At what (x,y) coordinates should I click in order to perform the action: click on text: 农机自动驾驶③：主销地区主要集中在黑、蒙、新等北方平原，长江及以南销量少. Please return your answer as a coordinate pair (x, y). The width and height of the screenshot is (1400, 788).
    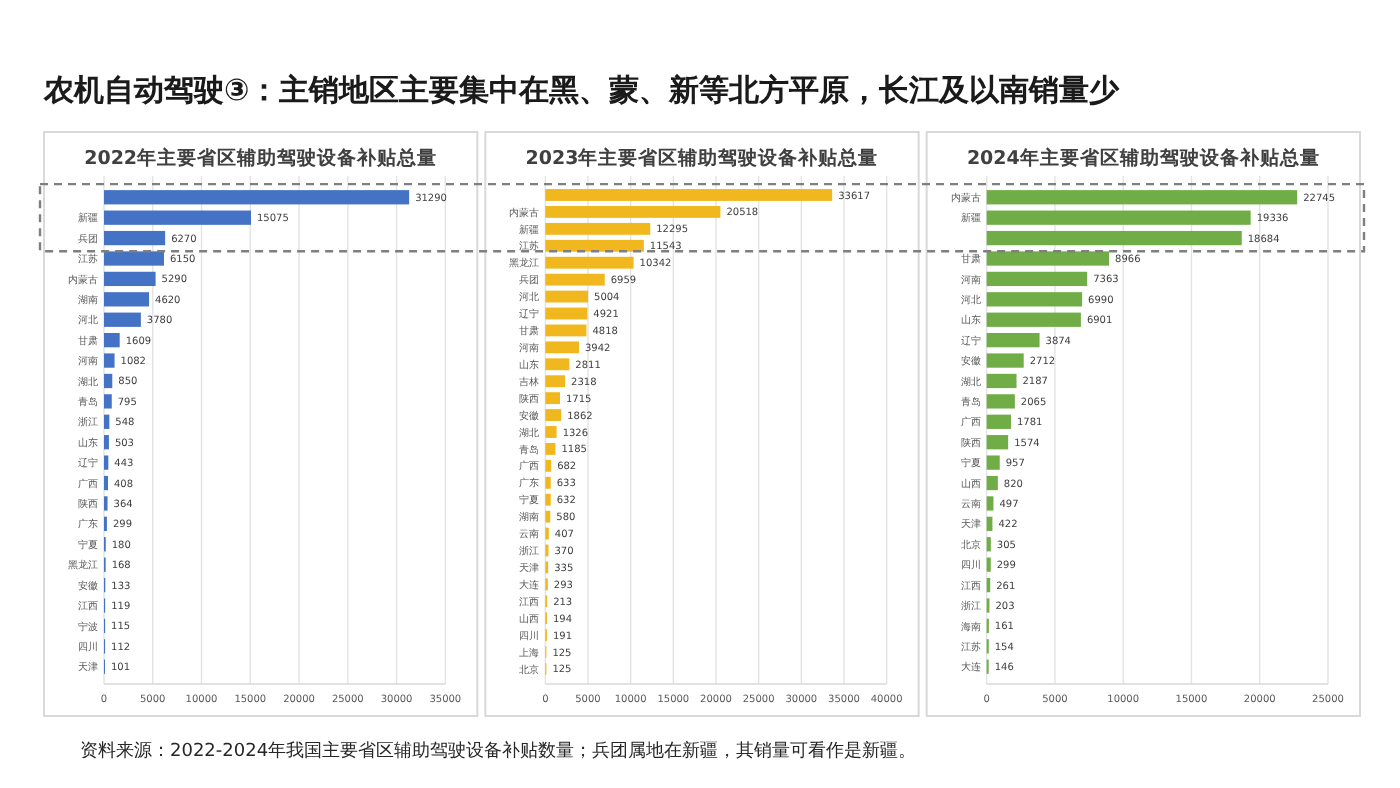
    Looking at the image, I should click on (582, 90).